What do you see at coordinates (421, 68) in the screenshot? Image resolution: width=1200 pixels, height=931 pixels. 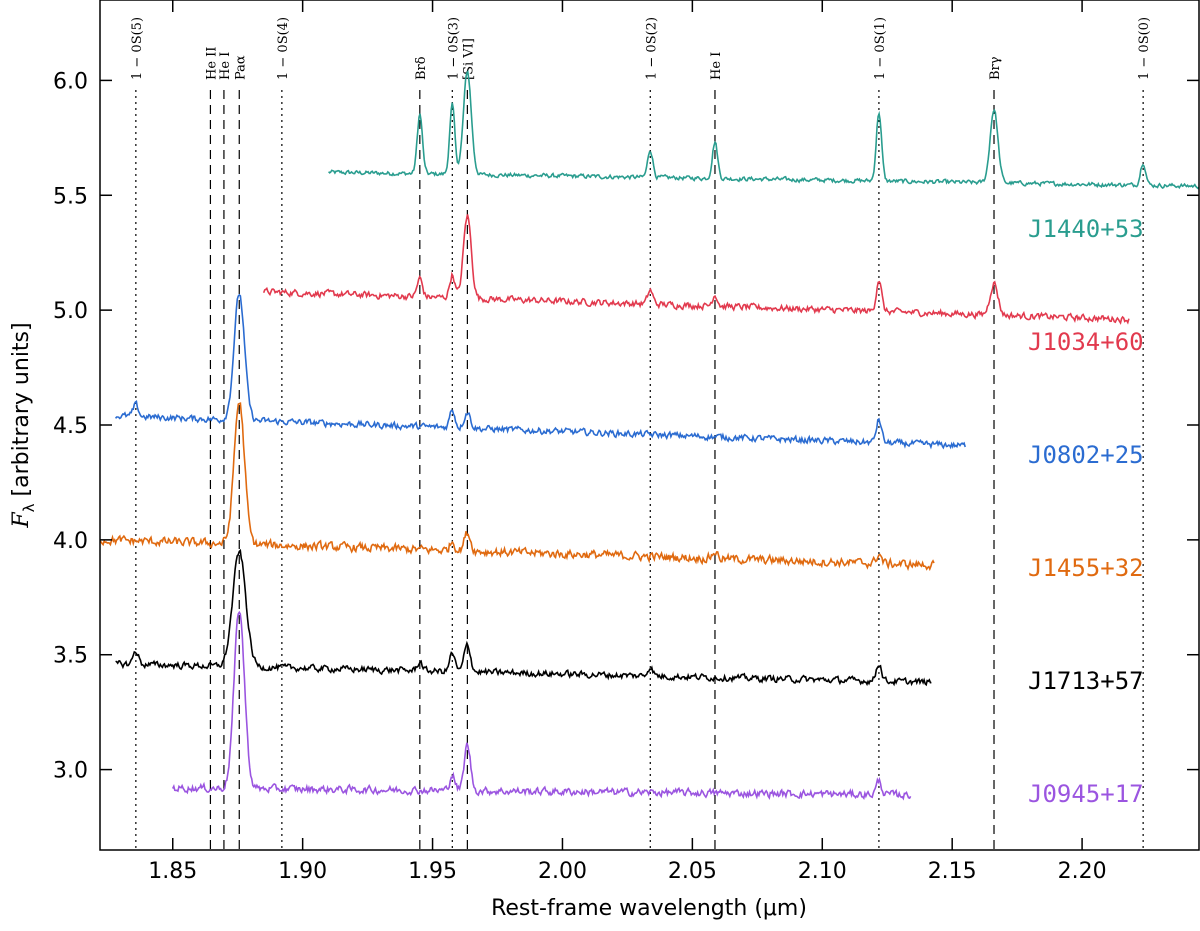 I see `reference-line-label: Brδ` at bounding box center [421, 68].